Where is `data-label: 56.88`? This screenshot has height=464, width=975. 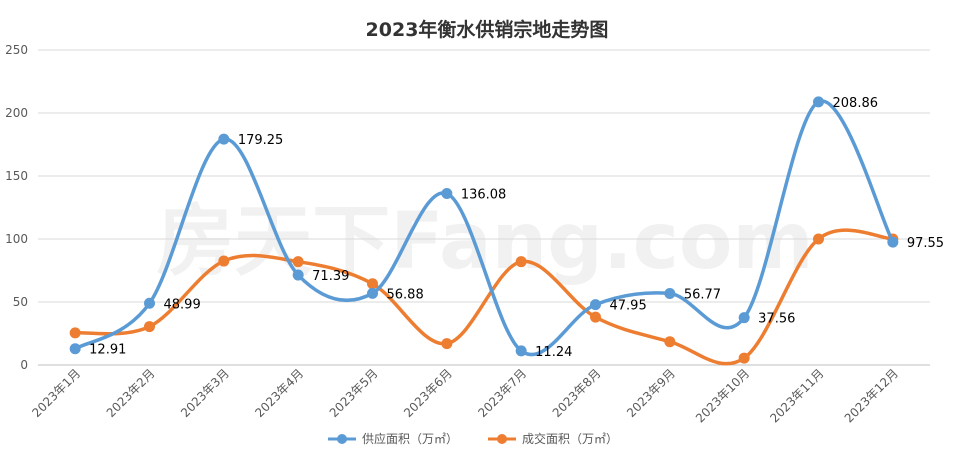
data-label: 56.88 is located at coordinates (405, 294).